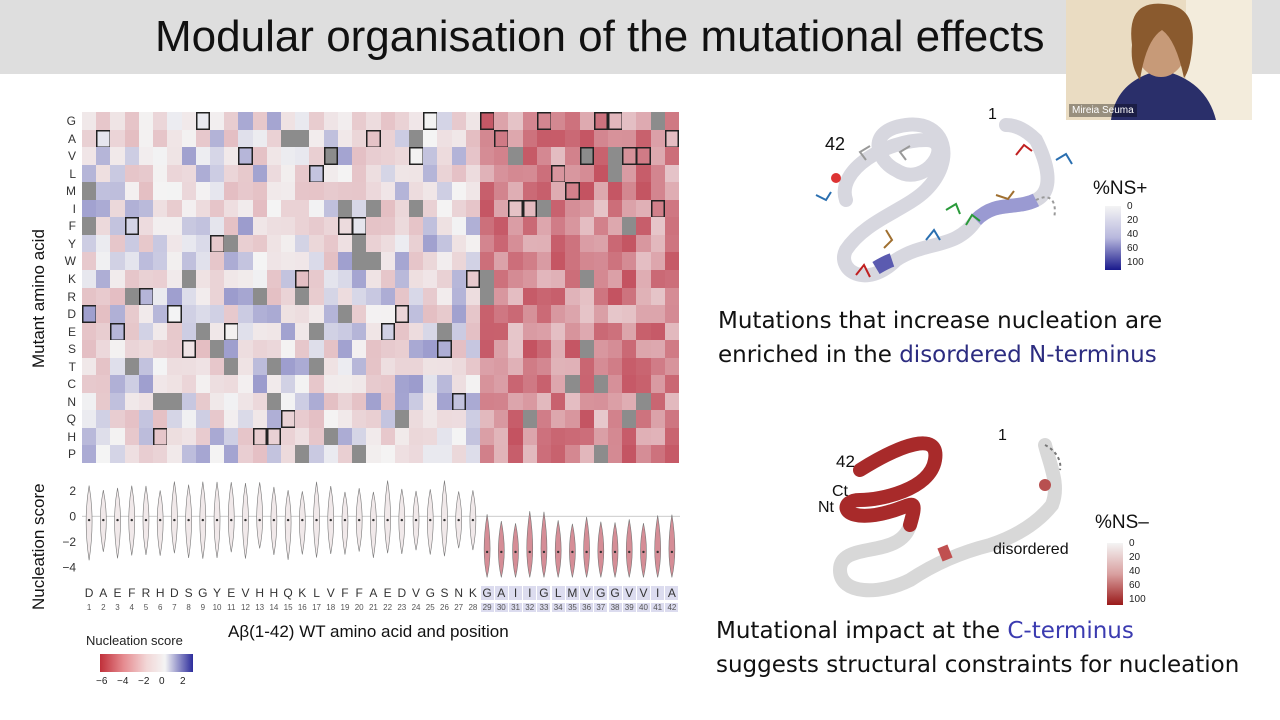 This screenshot has height=720, width=1280. What do you see at coordinates (160, 593) in the screenshot?
I see `wt-aa-label: H` at bounding box center [160, 593].